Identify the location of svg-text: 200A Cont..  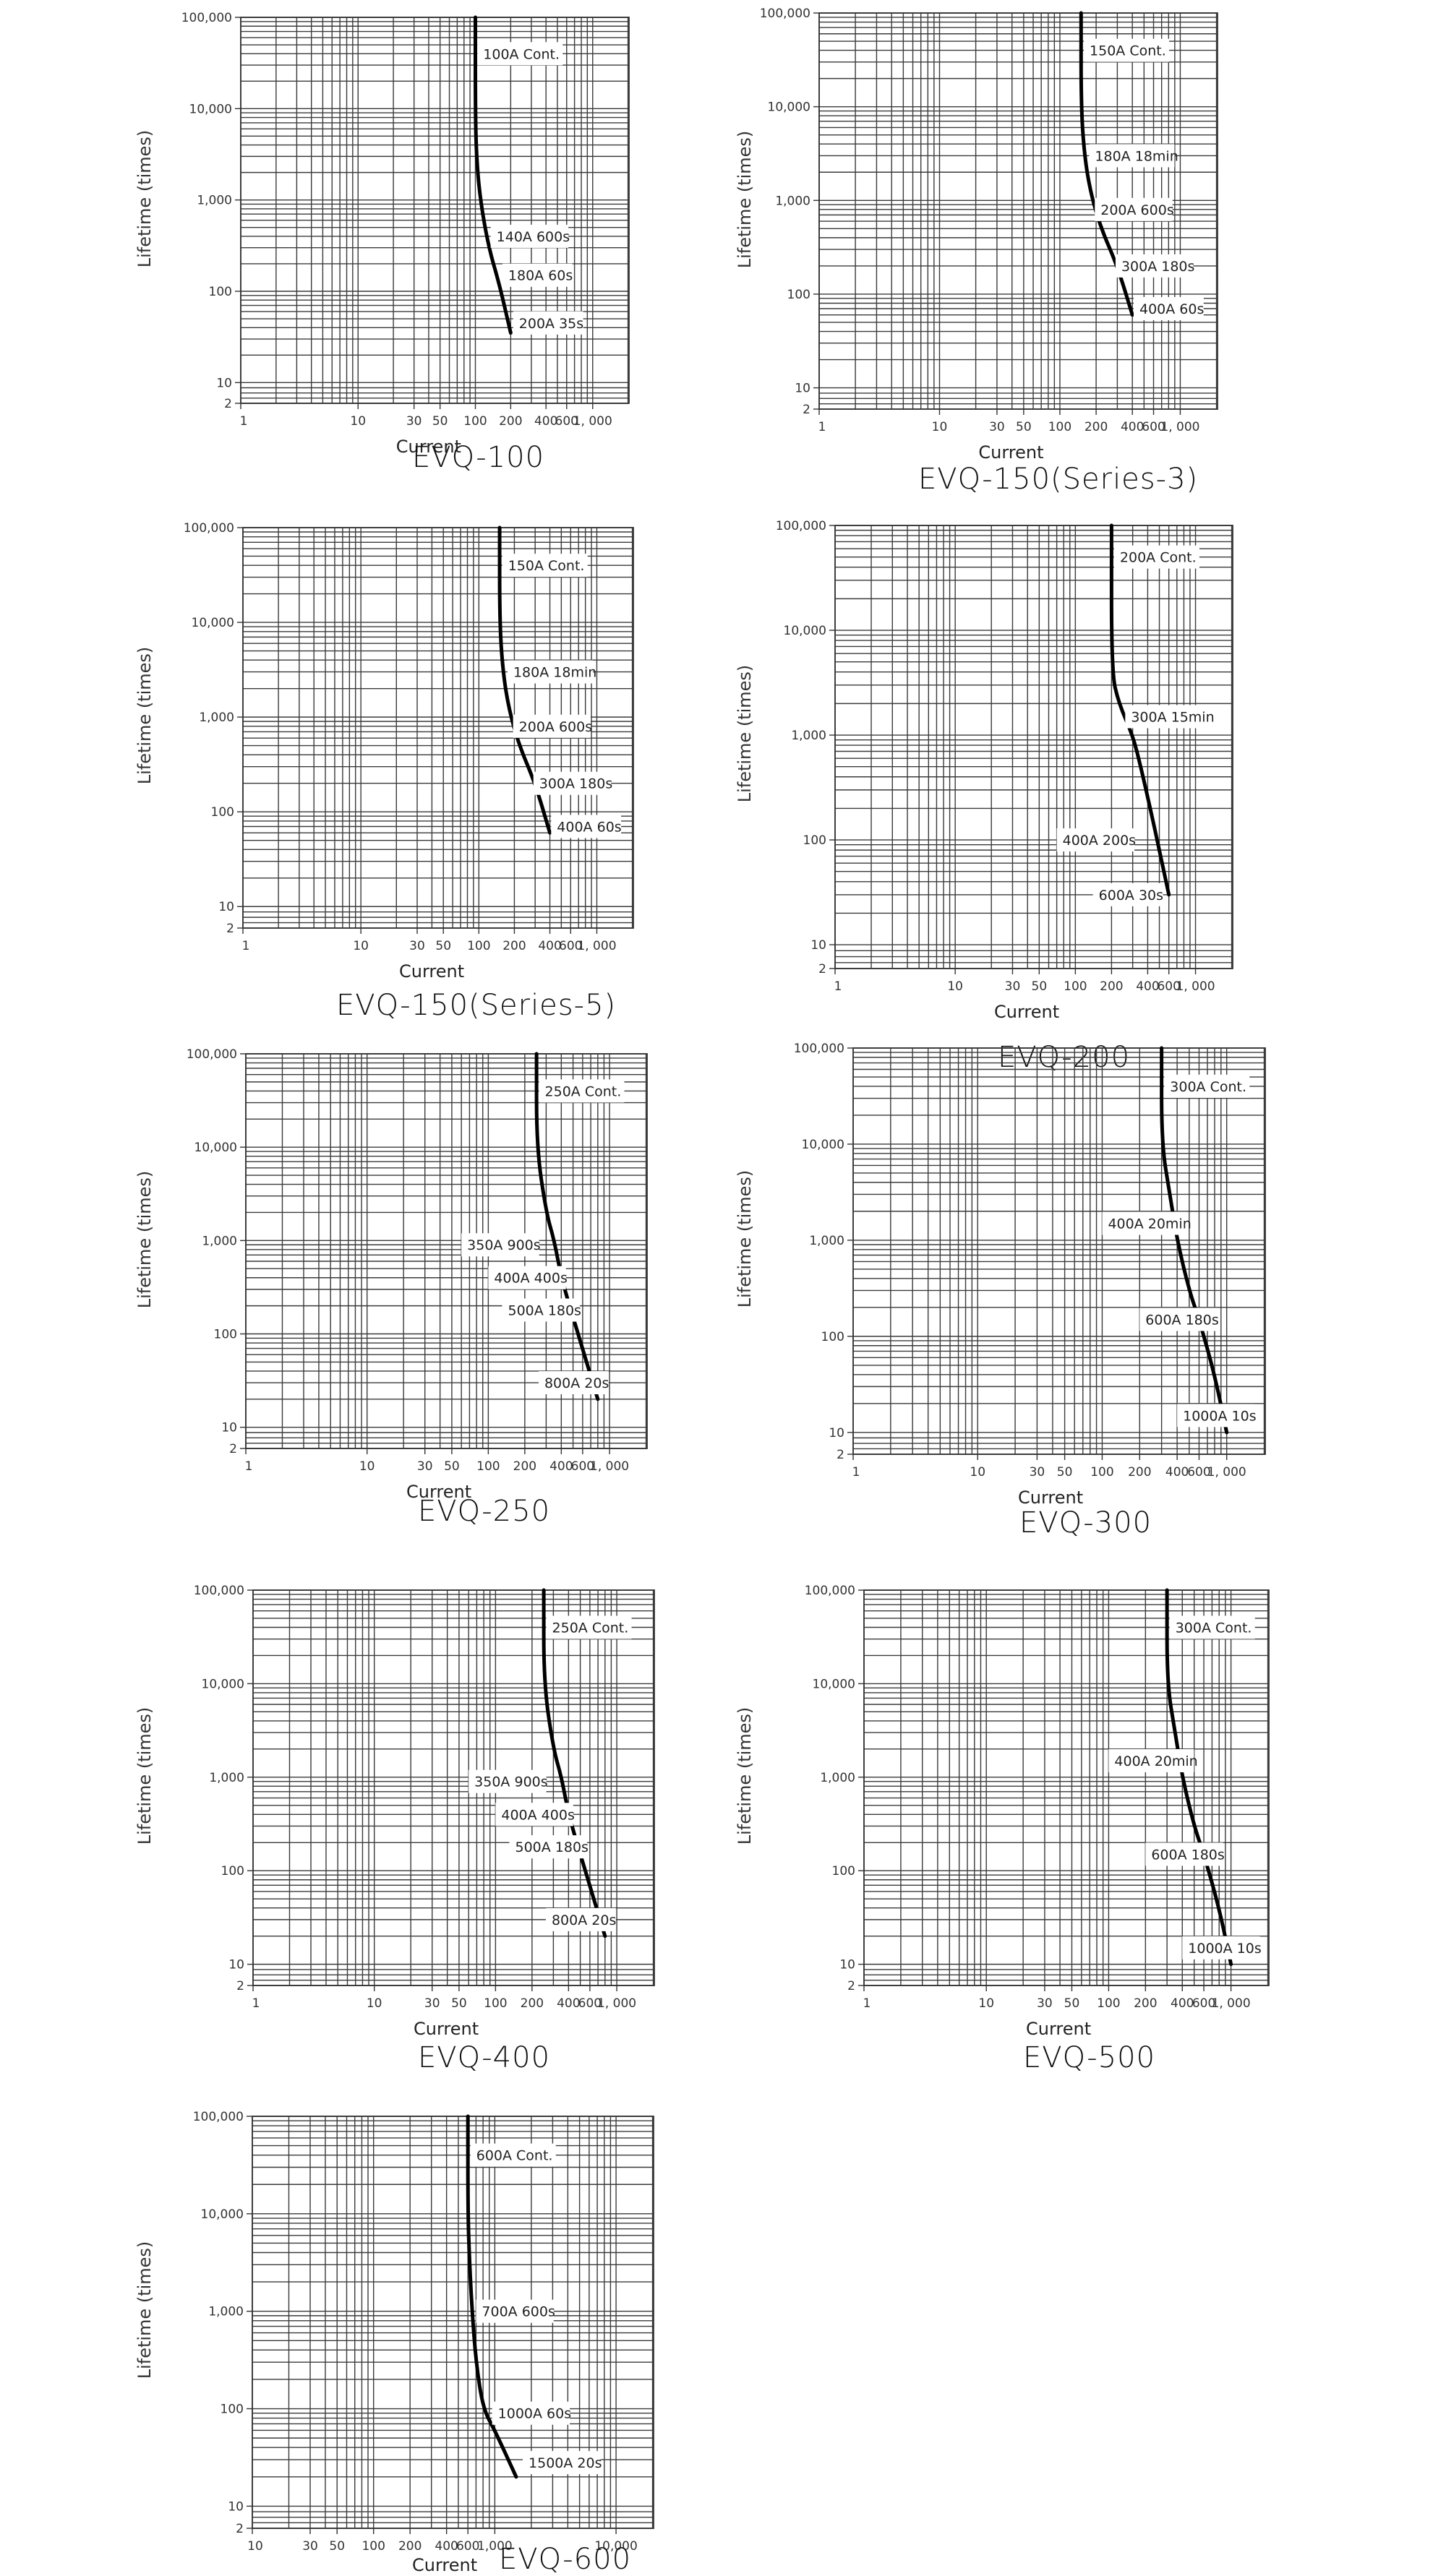
(1158, 558).